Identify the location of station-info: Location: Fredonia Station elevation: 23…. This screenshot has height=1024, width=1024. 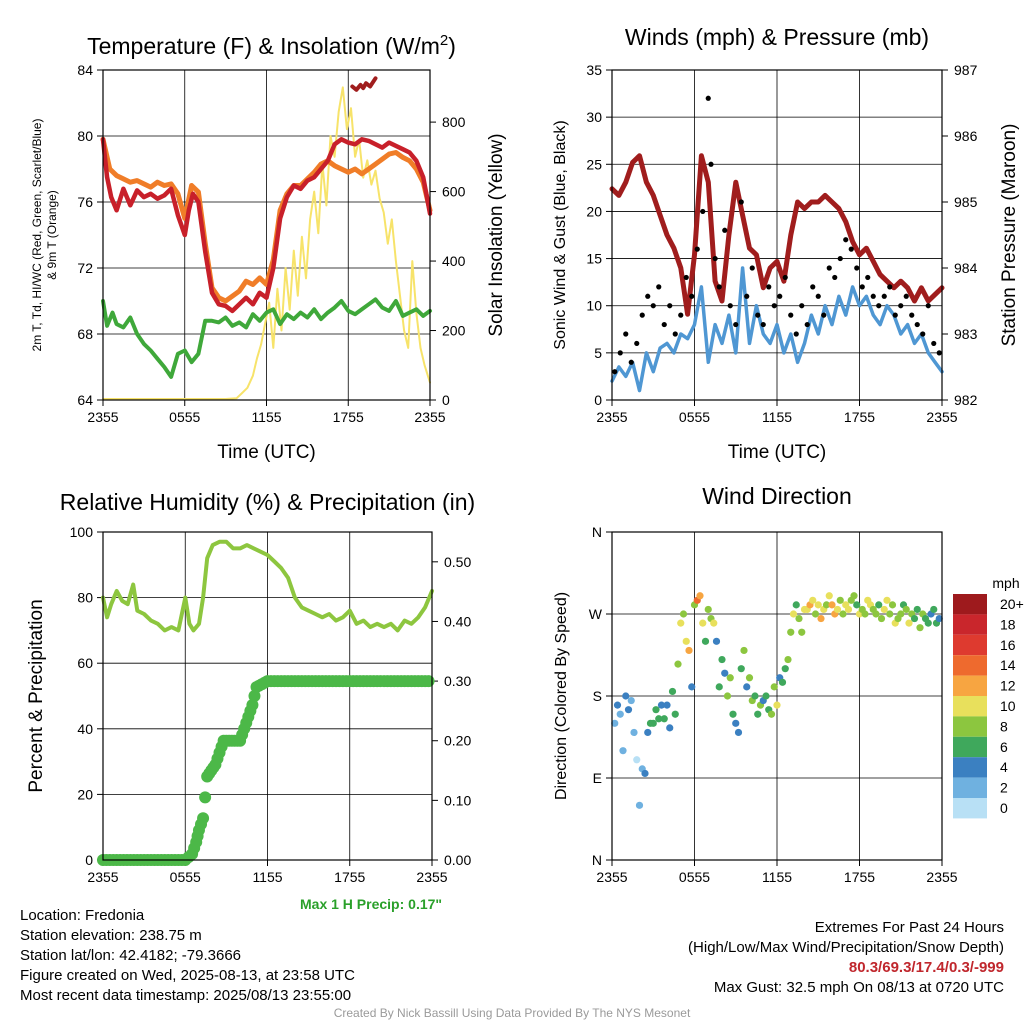
(187, 956).